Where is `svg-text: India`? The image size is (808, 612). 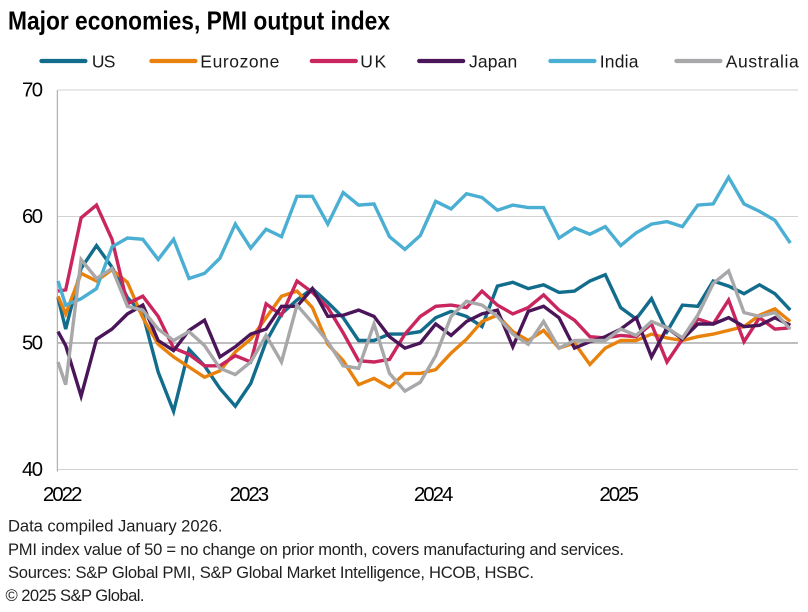
svg-text: India is located at coordinates (619, 61).